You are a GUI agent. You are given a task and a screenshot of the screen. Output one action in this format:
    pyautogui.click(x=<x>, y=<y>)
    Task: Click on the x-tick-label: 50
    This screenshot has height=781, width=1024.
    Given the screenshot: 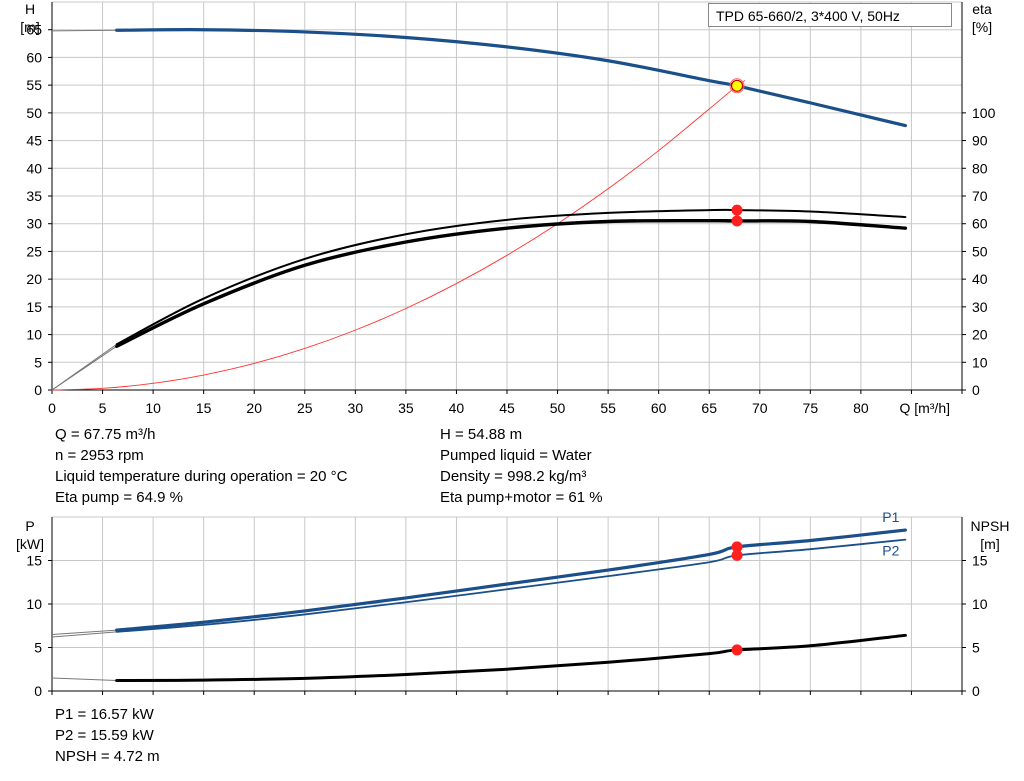 What is the action you would take?
    pyautogui.click(x=558, y=408)
    